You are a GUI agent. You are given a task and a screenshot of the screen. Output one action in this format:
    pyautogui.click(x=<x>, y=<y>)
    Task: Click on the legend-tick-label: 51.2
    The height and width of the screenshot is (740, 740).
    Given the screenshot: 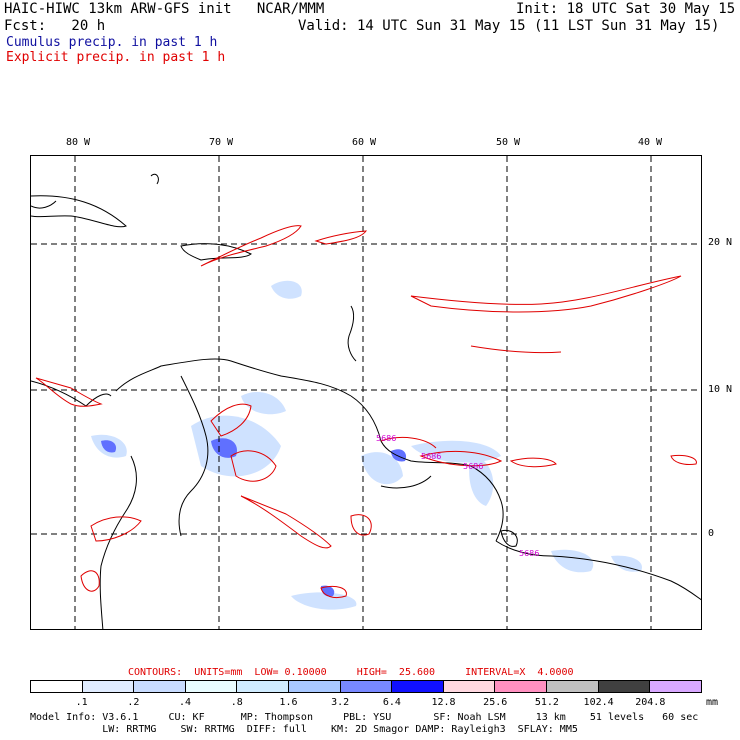 What is the action you would take?
    pyautogui.click(x=546, y=702)
    